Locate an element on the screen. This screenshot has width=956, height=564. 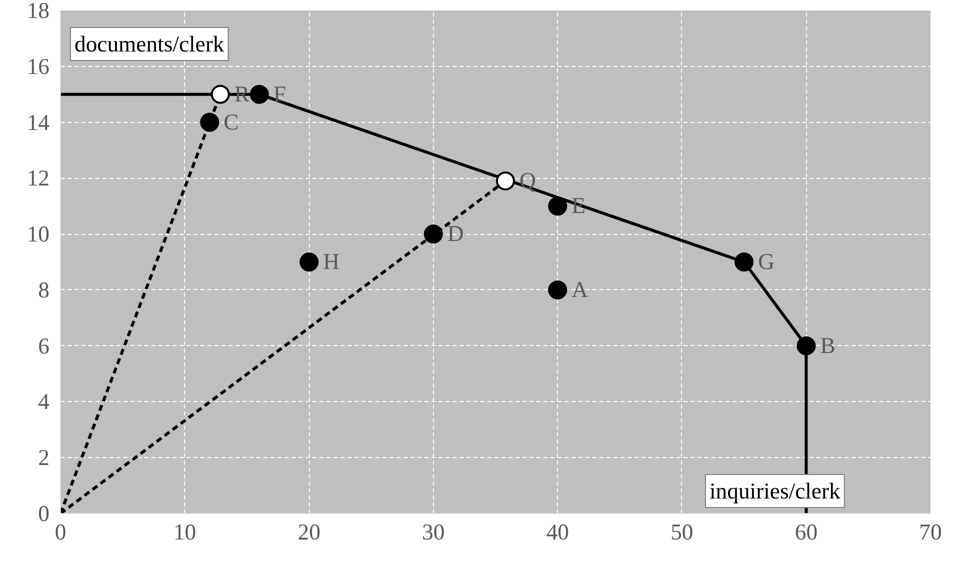
y-tick-label: 16 is located at coordinates (38, 66).